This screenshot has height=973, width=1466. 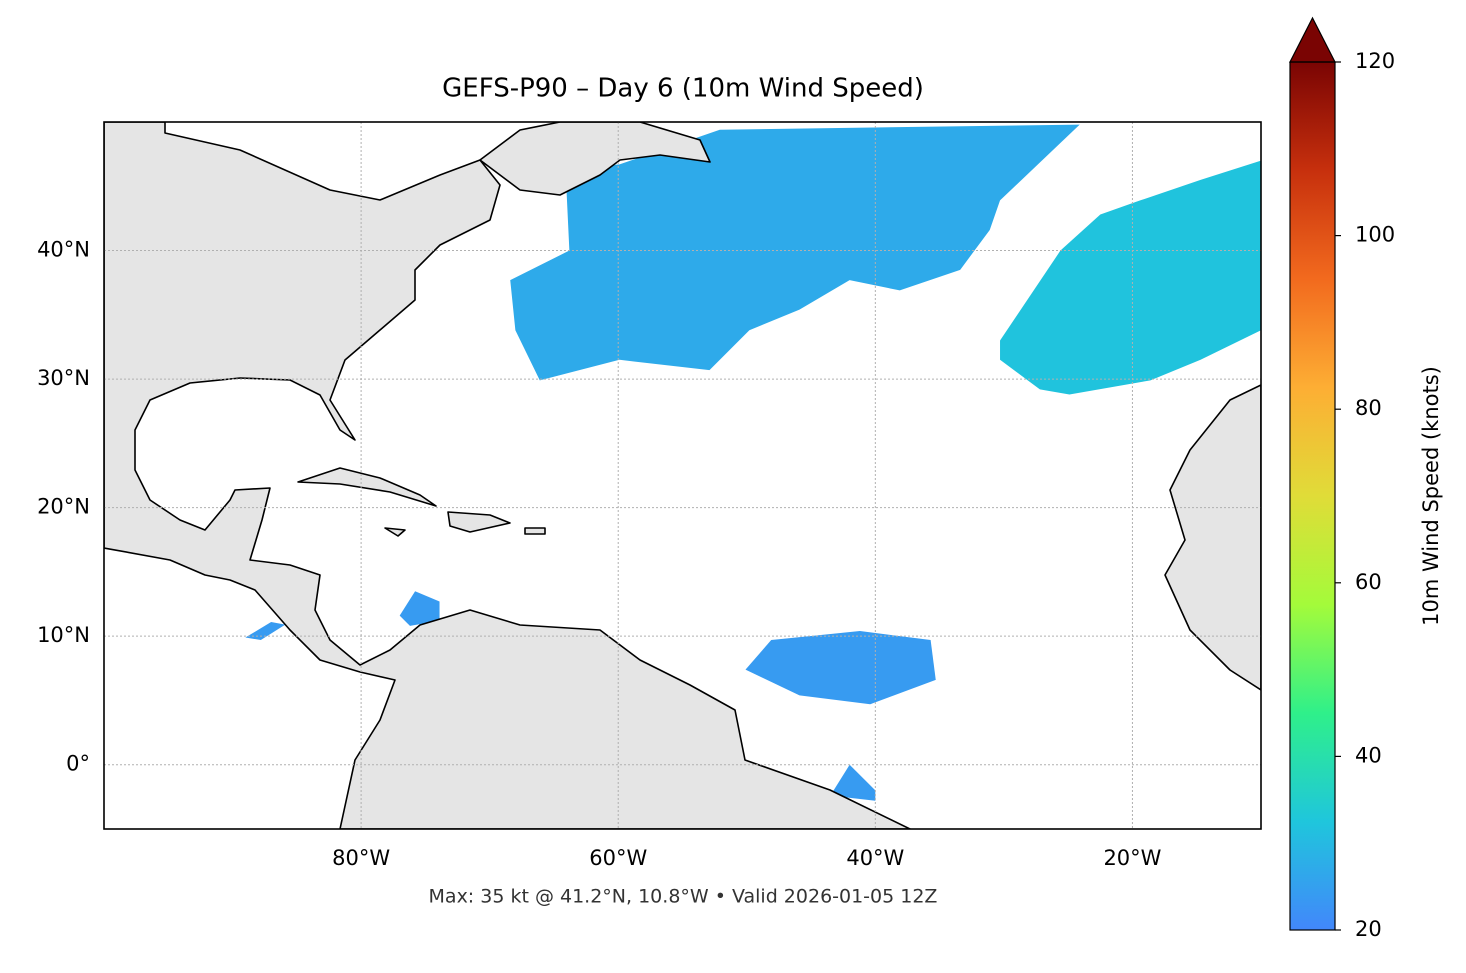 I want to click on colorbar-frame, so click(x=1312, y=496).